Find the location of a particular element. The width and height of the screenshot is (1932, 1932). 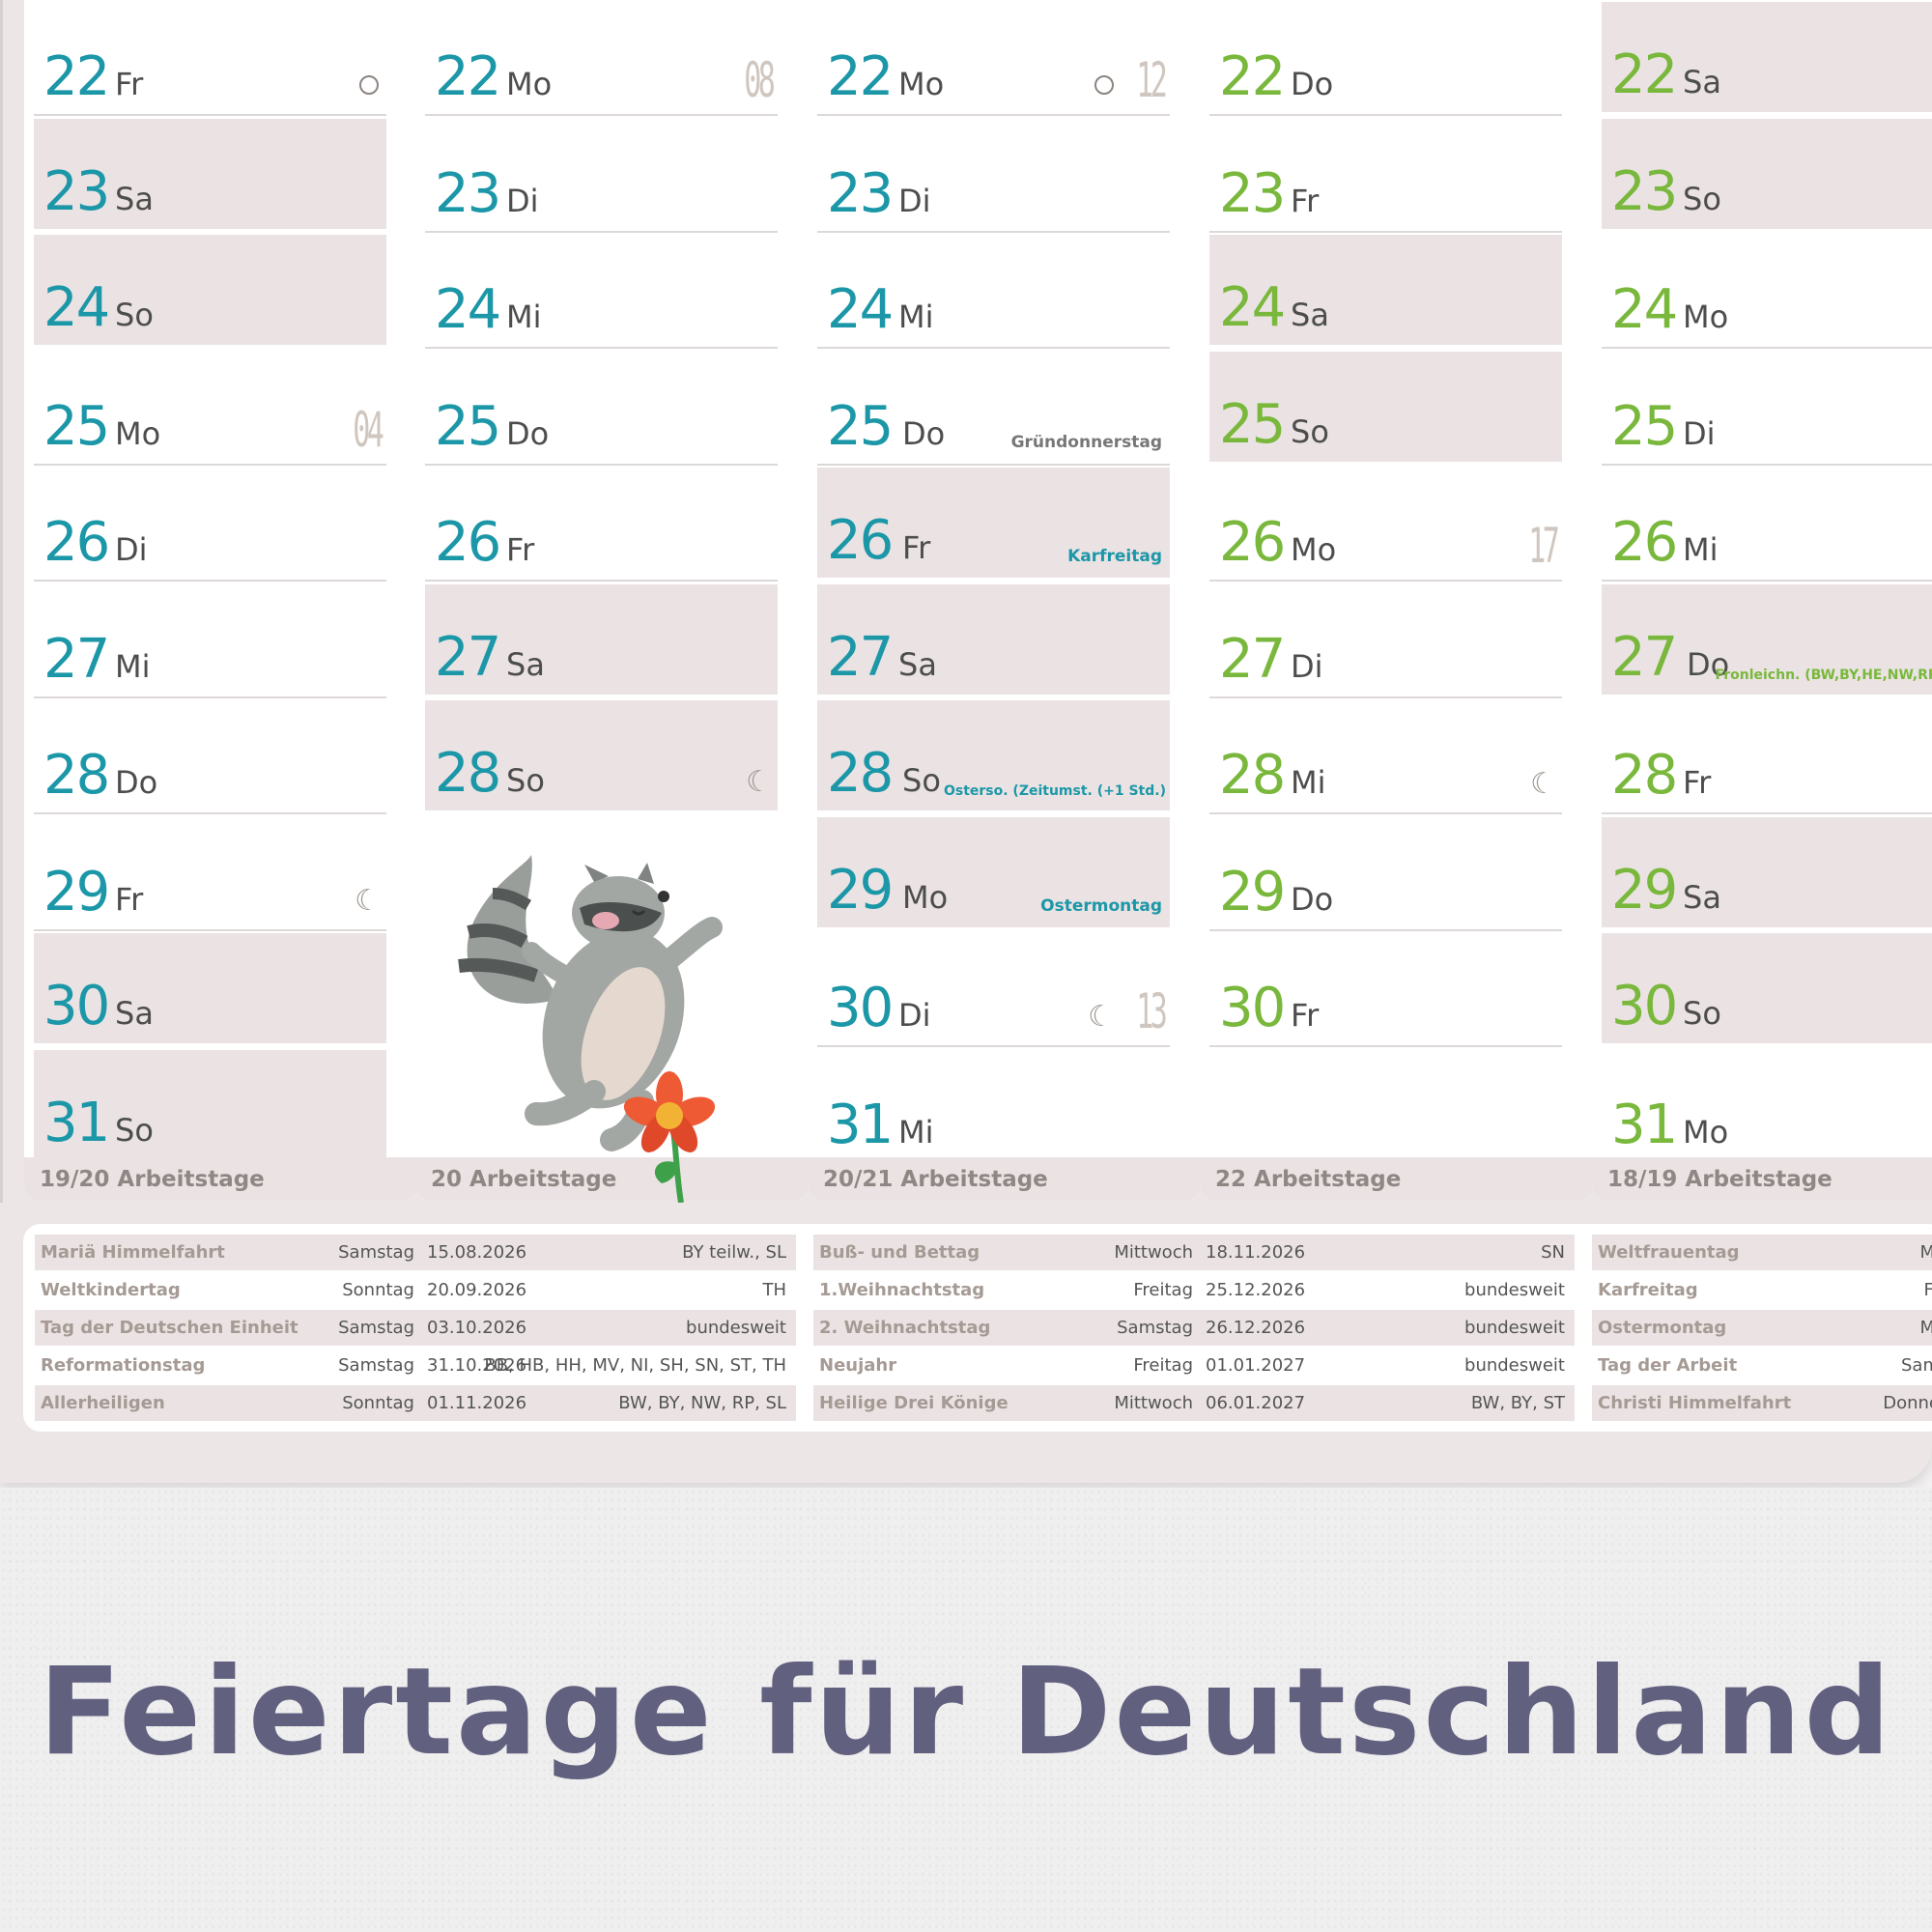

holiday-name: Mariä Himmelfahrt is located at coordinates (133, 1252).